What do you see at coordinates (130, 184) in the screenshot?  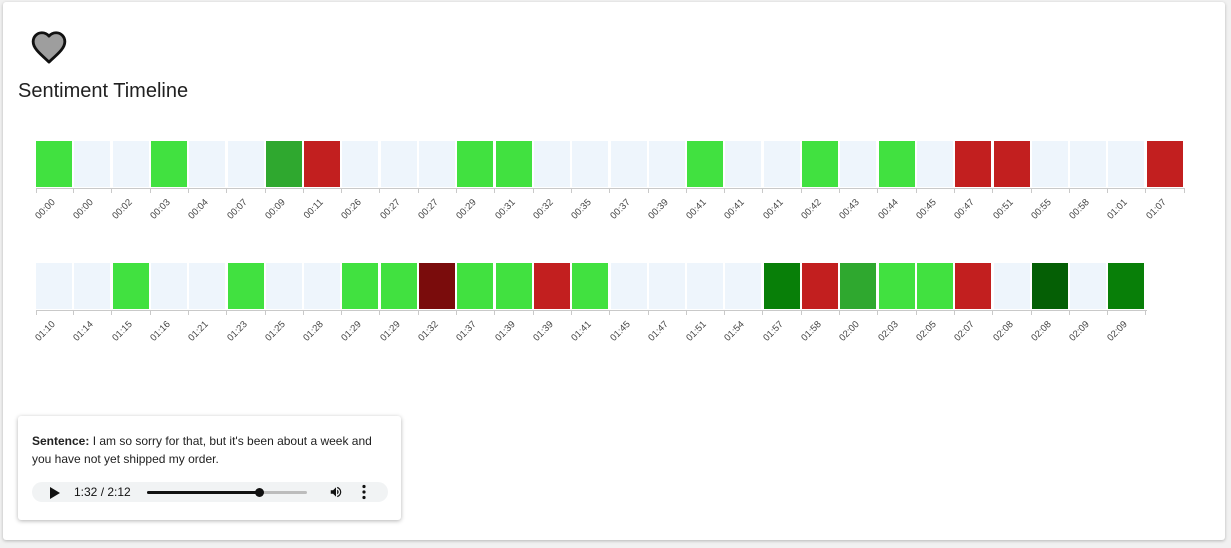 I see `timeline-segment: 00:02` at bounding box center [130, 184].